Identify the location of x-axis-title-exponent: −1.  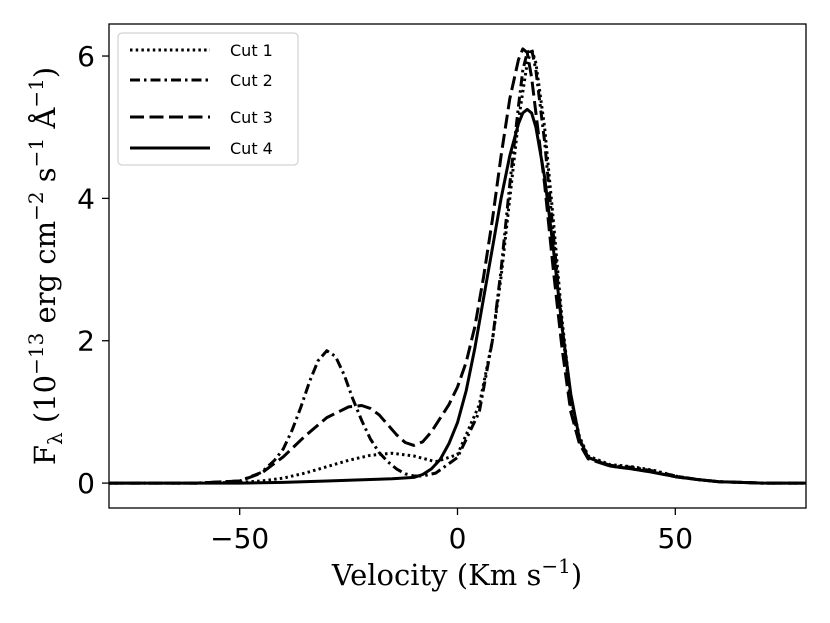
(555, 566).